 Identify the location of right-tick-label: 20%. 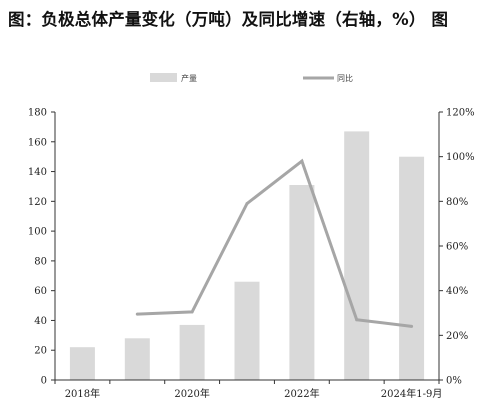
(457, 336).